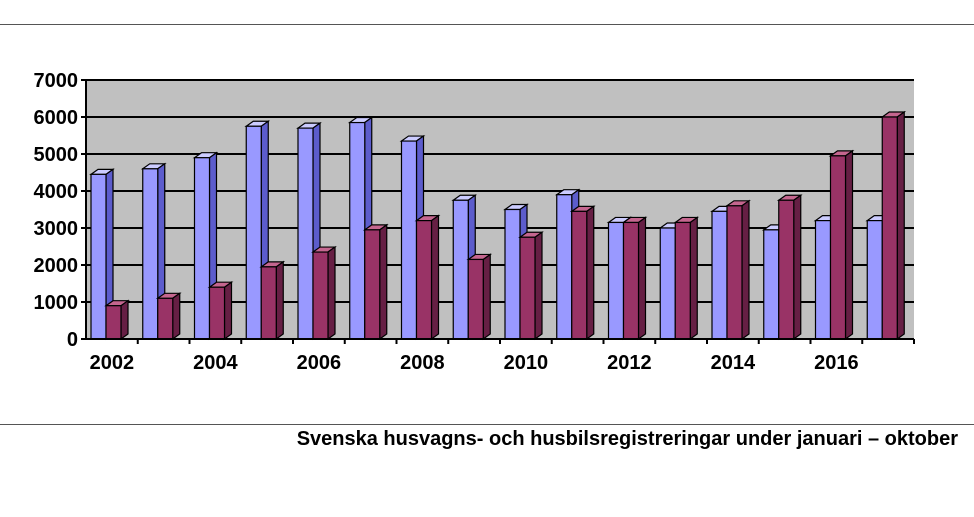 The image size is (974, 517). Describe the element at coordinates (56, 192) in the screenshot. I see `y-tick-label: 4000` at that location.